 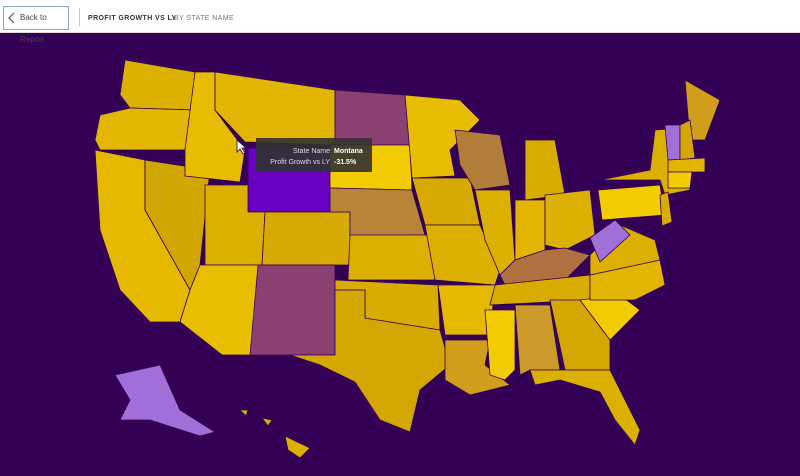 What do you see at coordinates (11, 18) in the screenshot?
I see `back-arrow` at bounding box center [11, 18].